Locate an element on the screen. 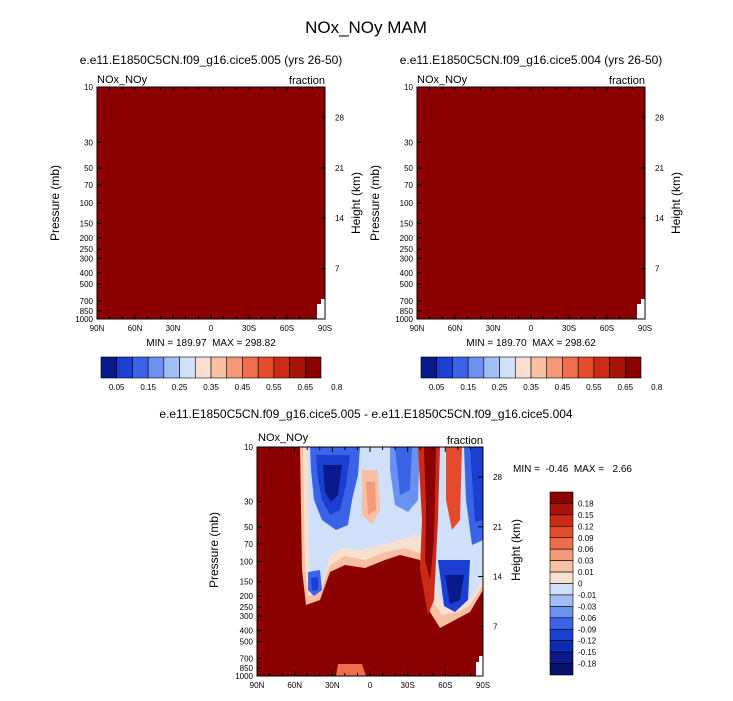  colorbar-label: 0.35 is located at coordinates (531, 387).